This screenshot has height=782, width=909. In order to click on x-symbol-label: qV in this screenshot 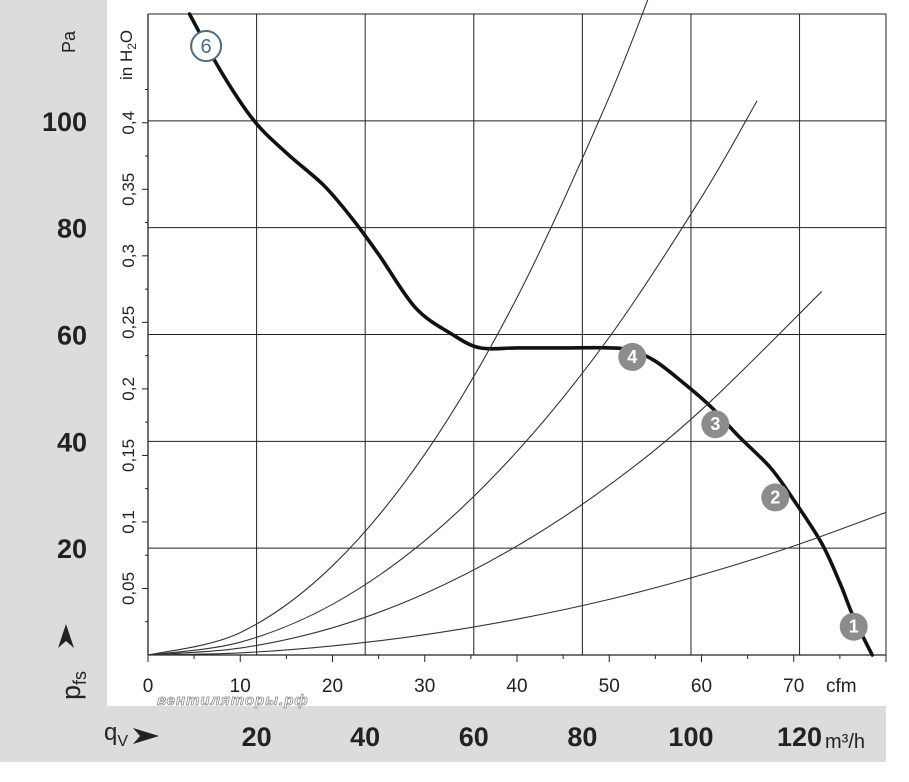, I will do `click(116, 734)`.